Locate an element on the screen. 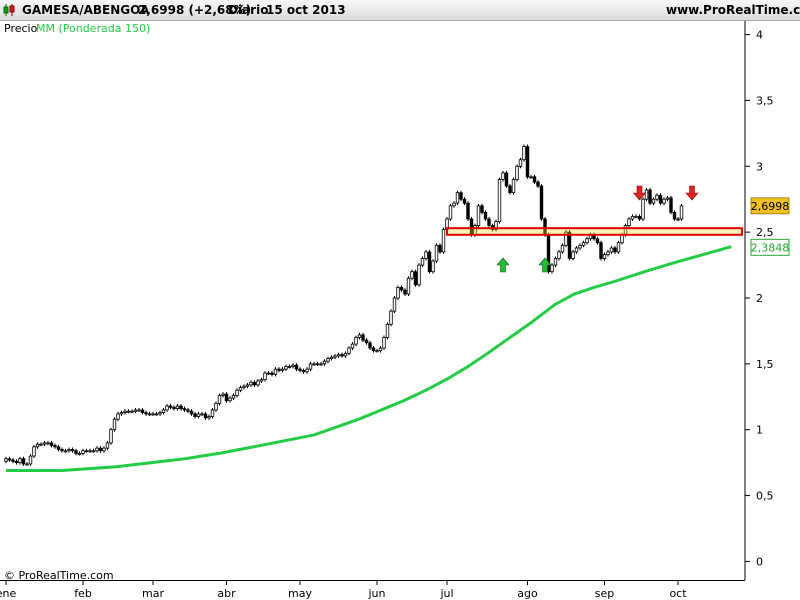 The width and height of the screenshot is (800, 600). x-tick-label: oct is located at coordinates (678, 593).